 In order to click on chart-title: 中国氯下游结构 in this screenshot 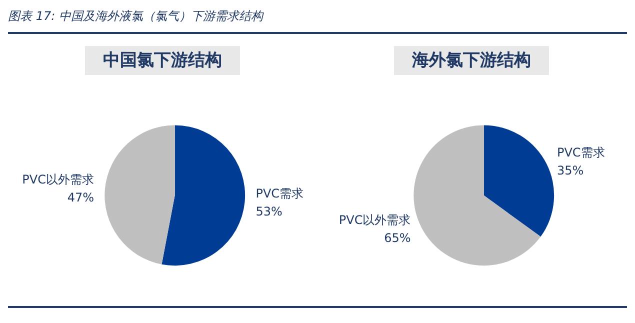, I will do `click(162, 60)`.